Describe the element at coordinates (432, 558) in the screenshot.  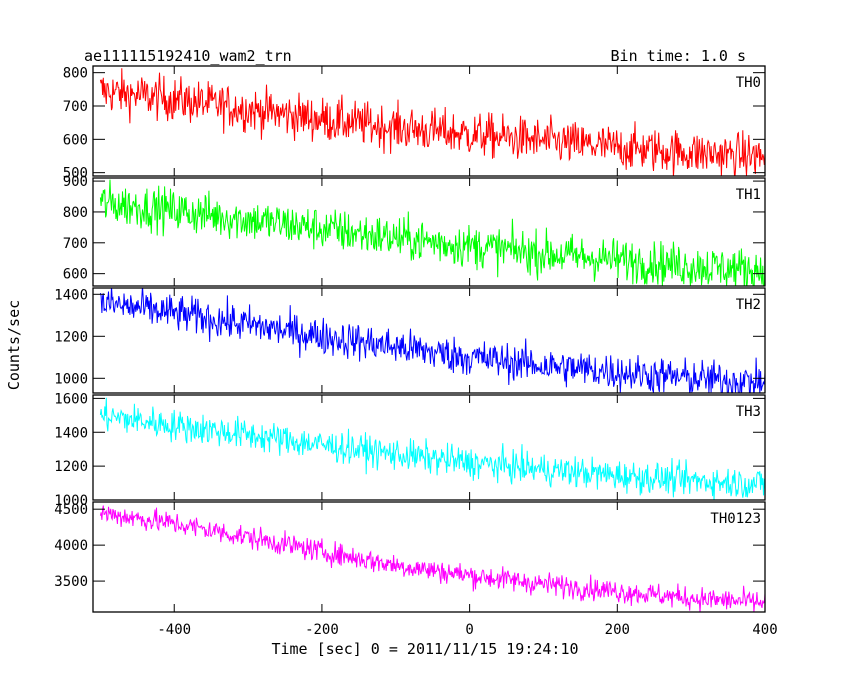
I see `series-line-th0123` at that location.